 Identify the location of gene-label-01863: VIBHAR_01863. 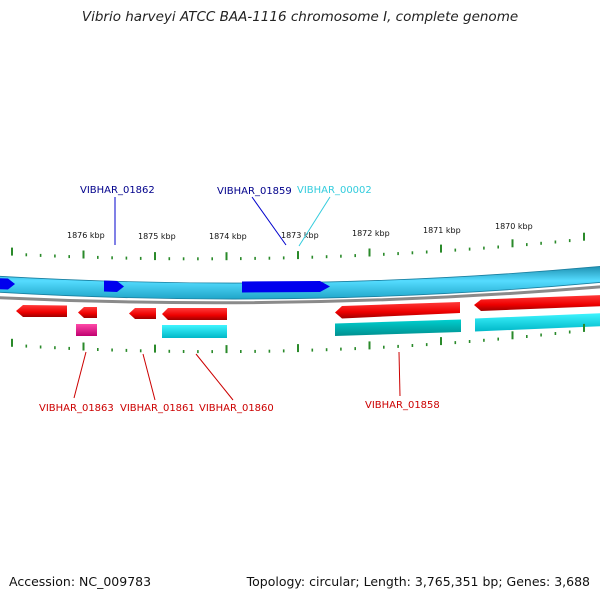
(76, 408).